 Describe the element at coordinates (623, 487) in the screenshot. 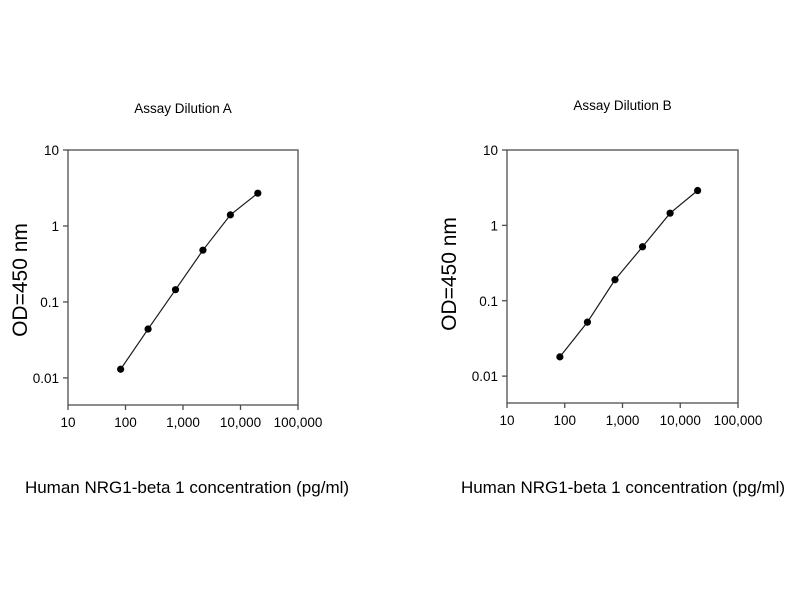

I see `chart-b-x-axis-caption: Human NRG1-beta 1 concentration (pg/ml)` at that location.